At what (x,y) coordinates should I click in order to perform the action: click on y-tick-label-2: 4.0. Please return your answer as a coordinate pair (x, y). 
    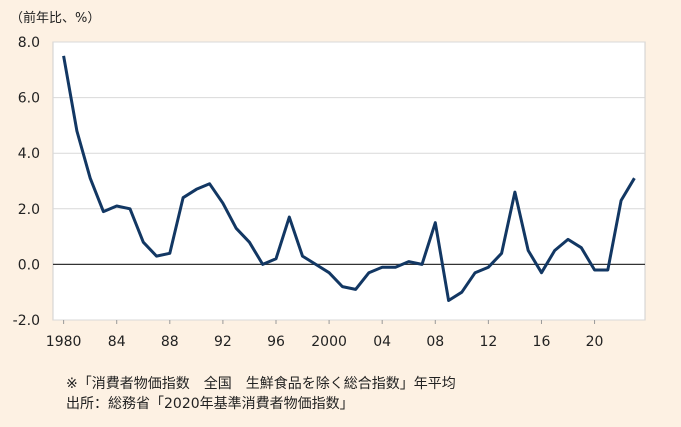
    Looking at the image, I should click on (29, 154).